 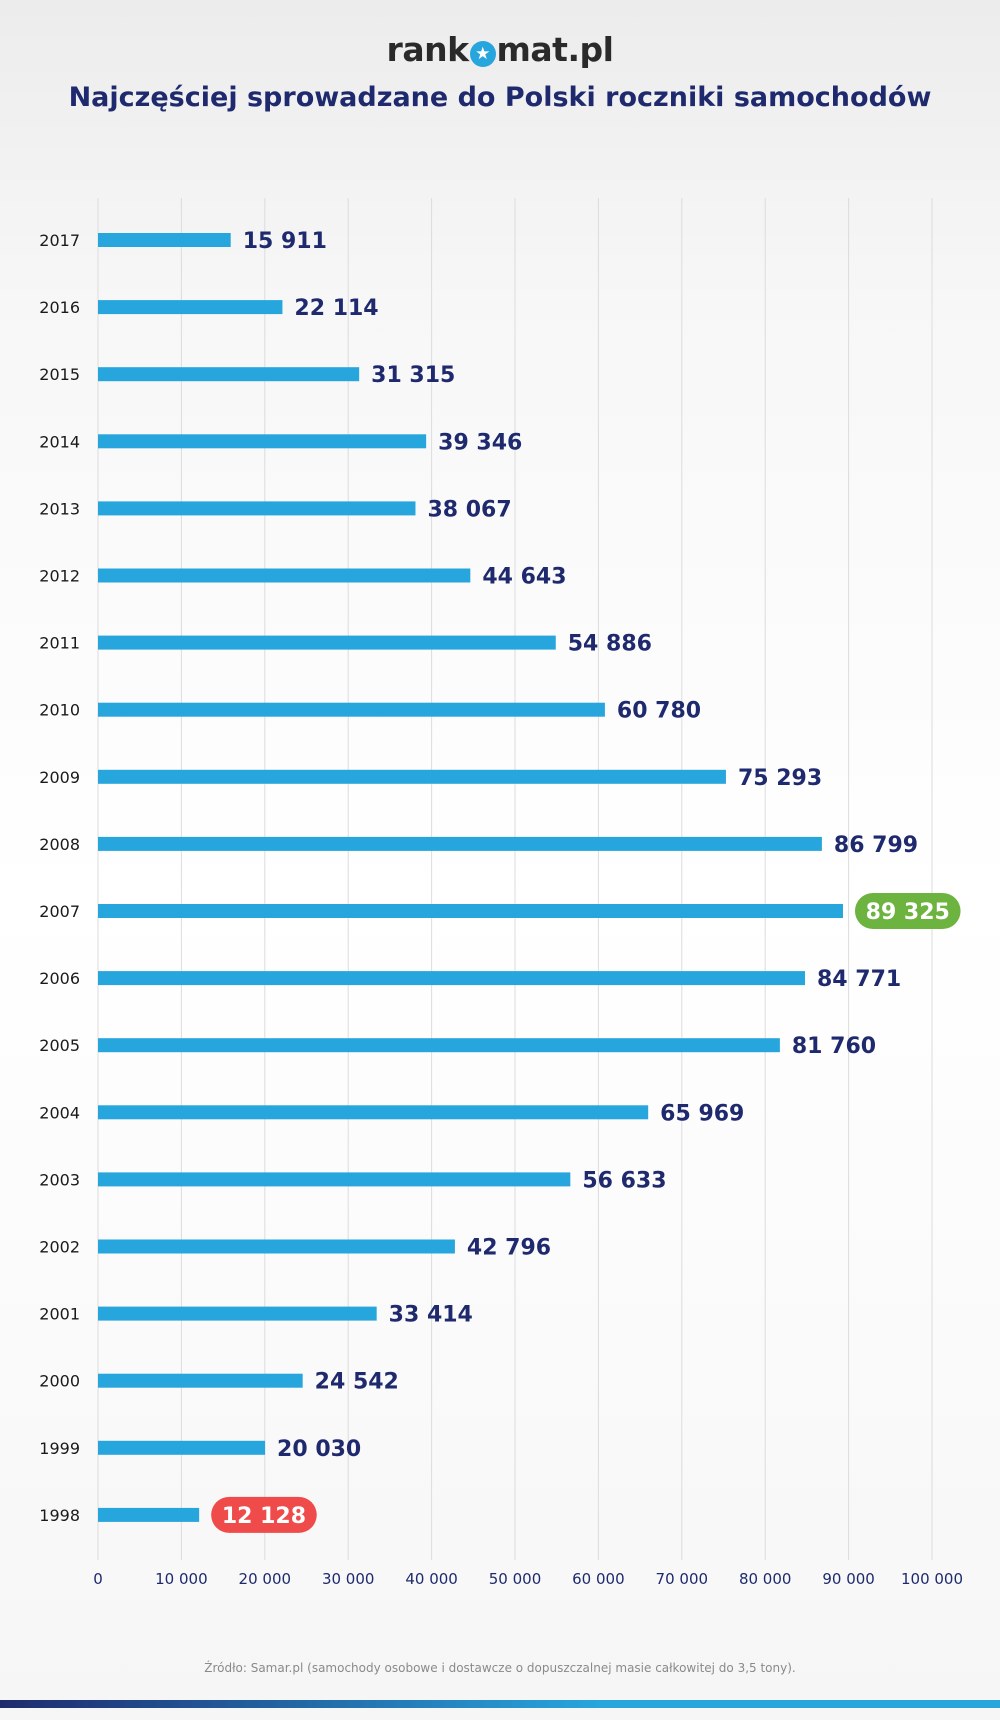 I want to click on year-label: 2015, so click(x=59, y=374).